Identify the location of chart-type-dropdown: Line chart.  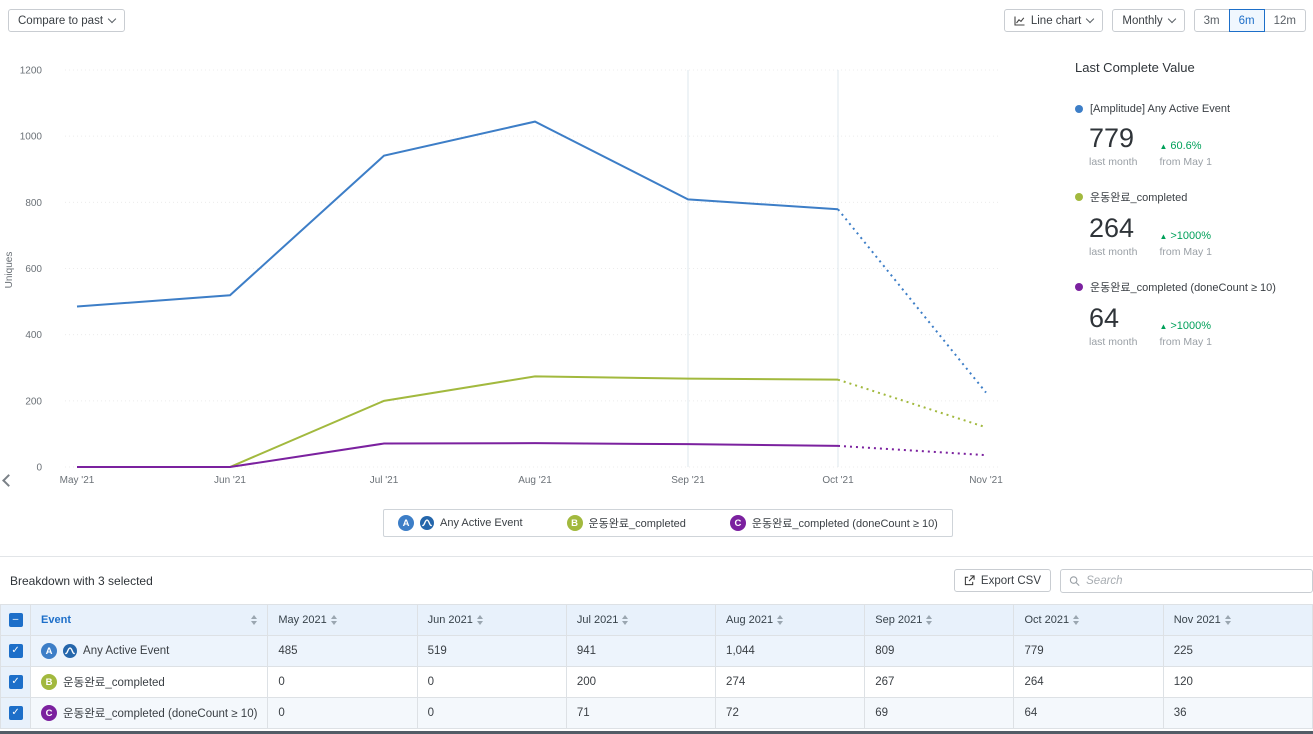
(1053, 20).